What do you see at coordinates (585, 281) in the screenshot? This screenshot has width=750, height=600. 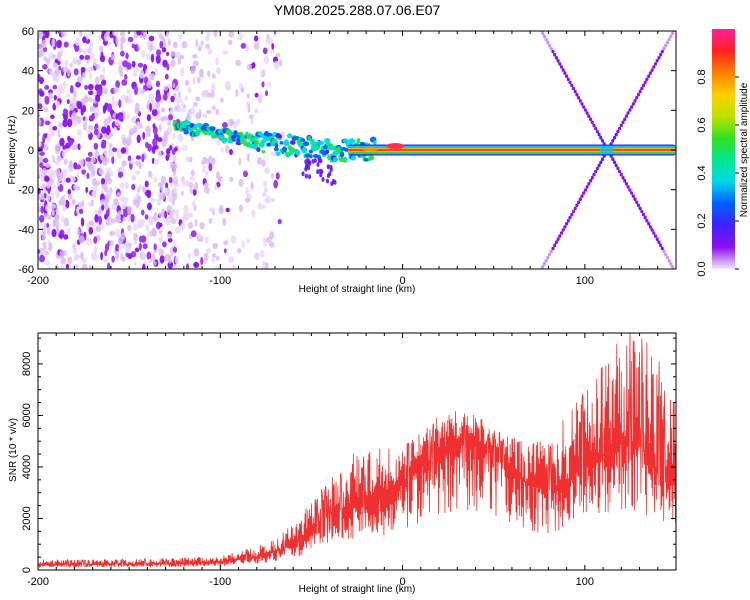 I see `heatmap-x-tick-label: 100` at bounding box center [585, 281].